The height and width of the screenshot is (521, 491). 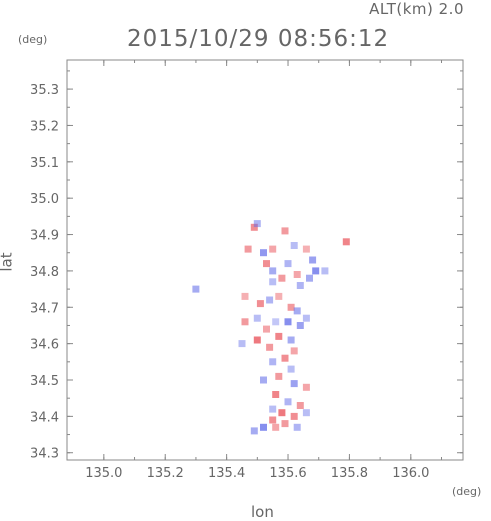 What do you see at coordinates (44, 345) in the screenshot?
I see `y-tick-label: 34.6` at bounding box center [44, 345].